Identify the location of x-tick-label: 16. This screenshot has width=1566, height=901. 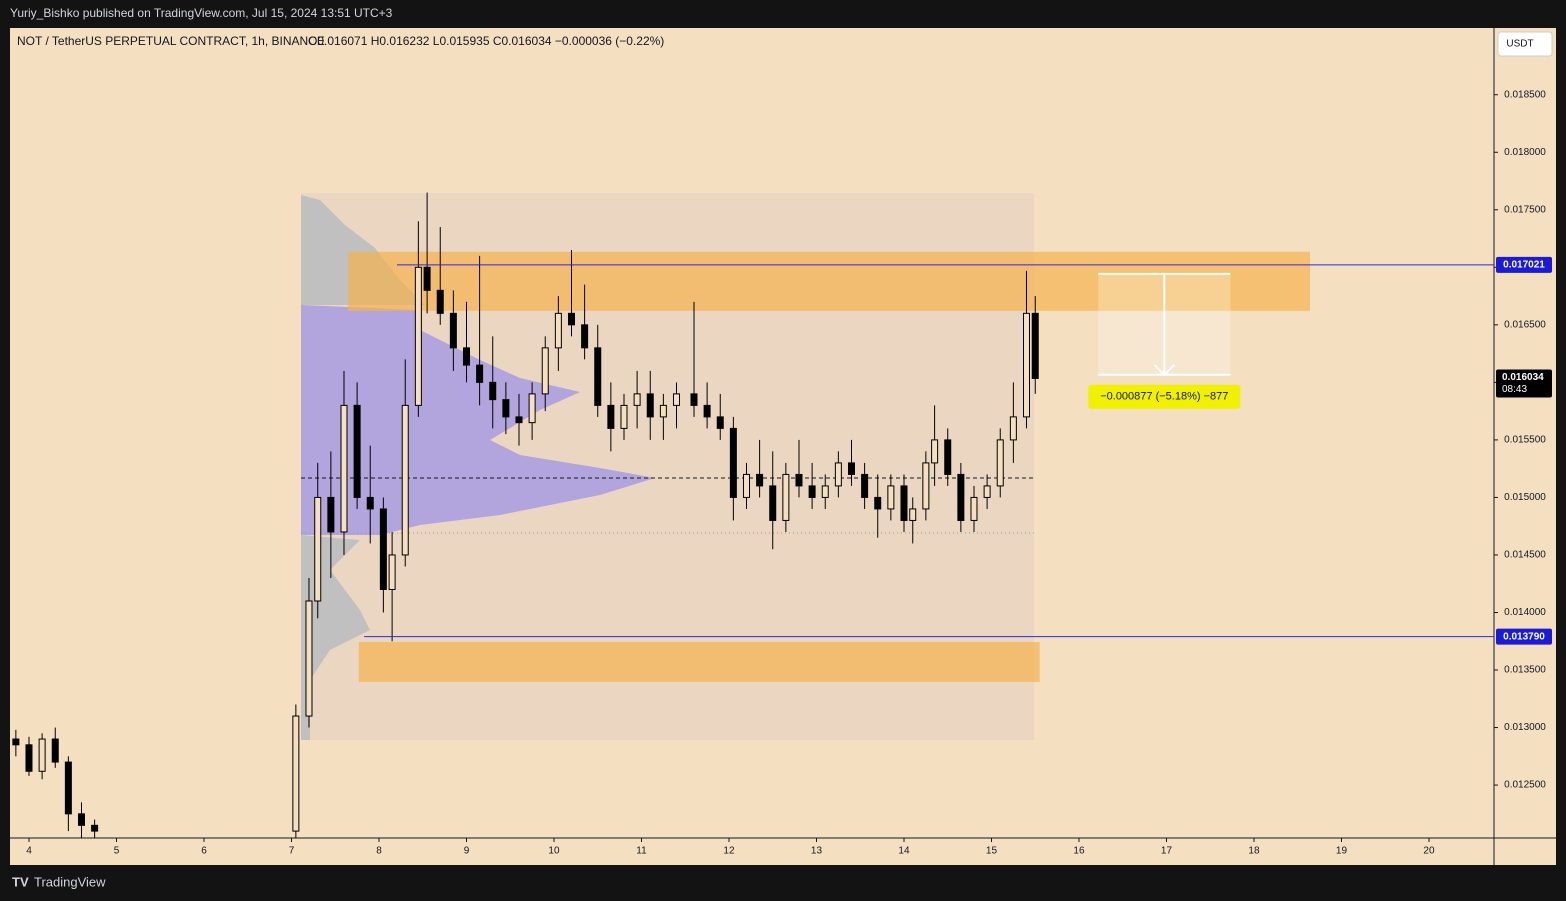
(1079, 851).